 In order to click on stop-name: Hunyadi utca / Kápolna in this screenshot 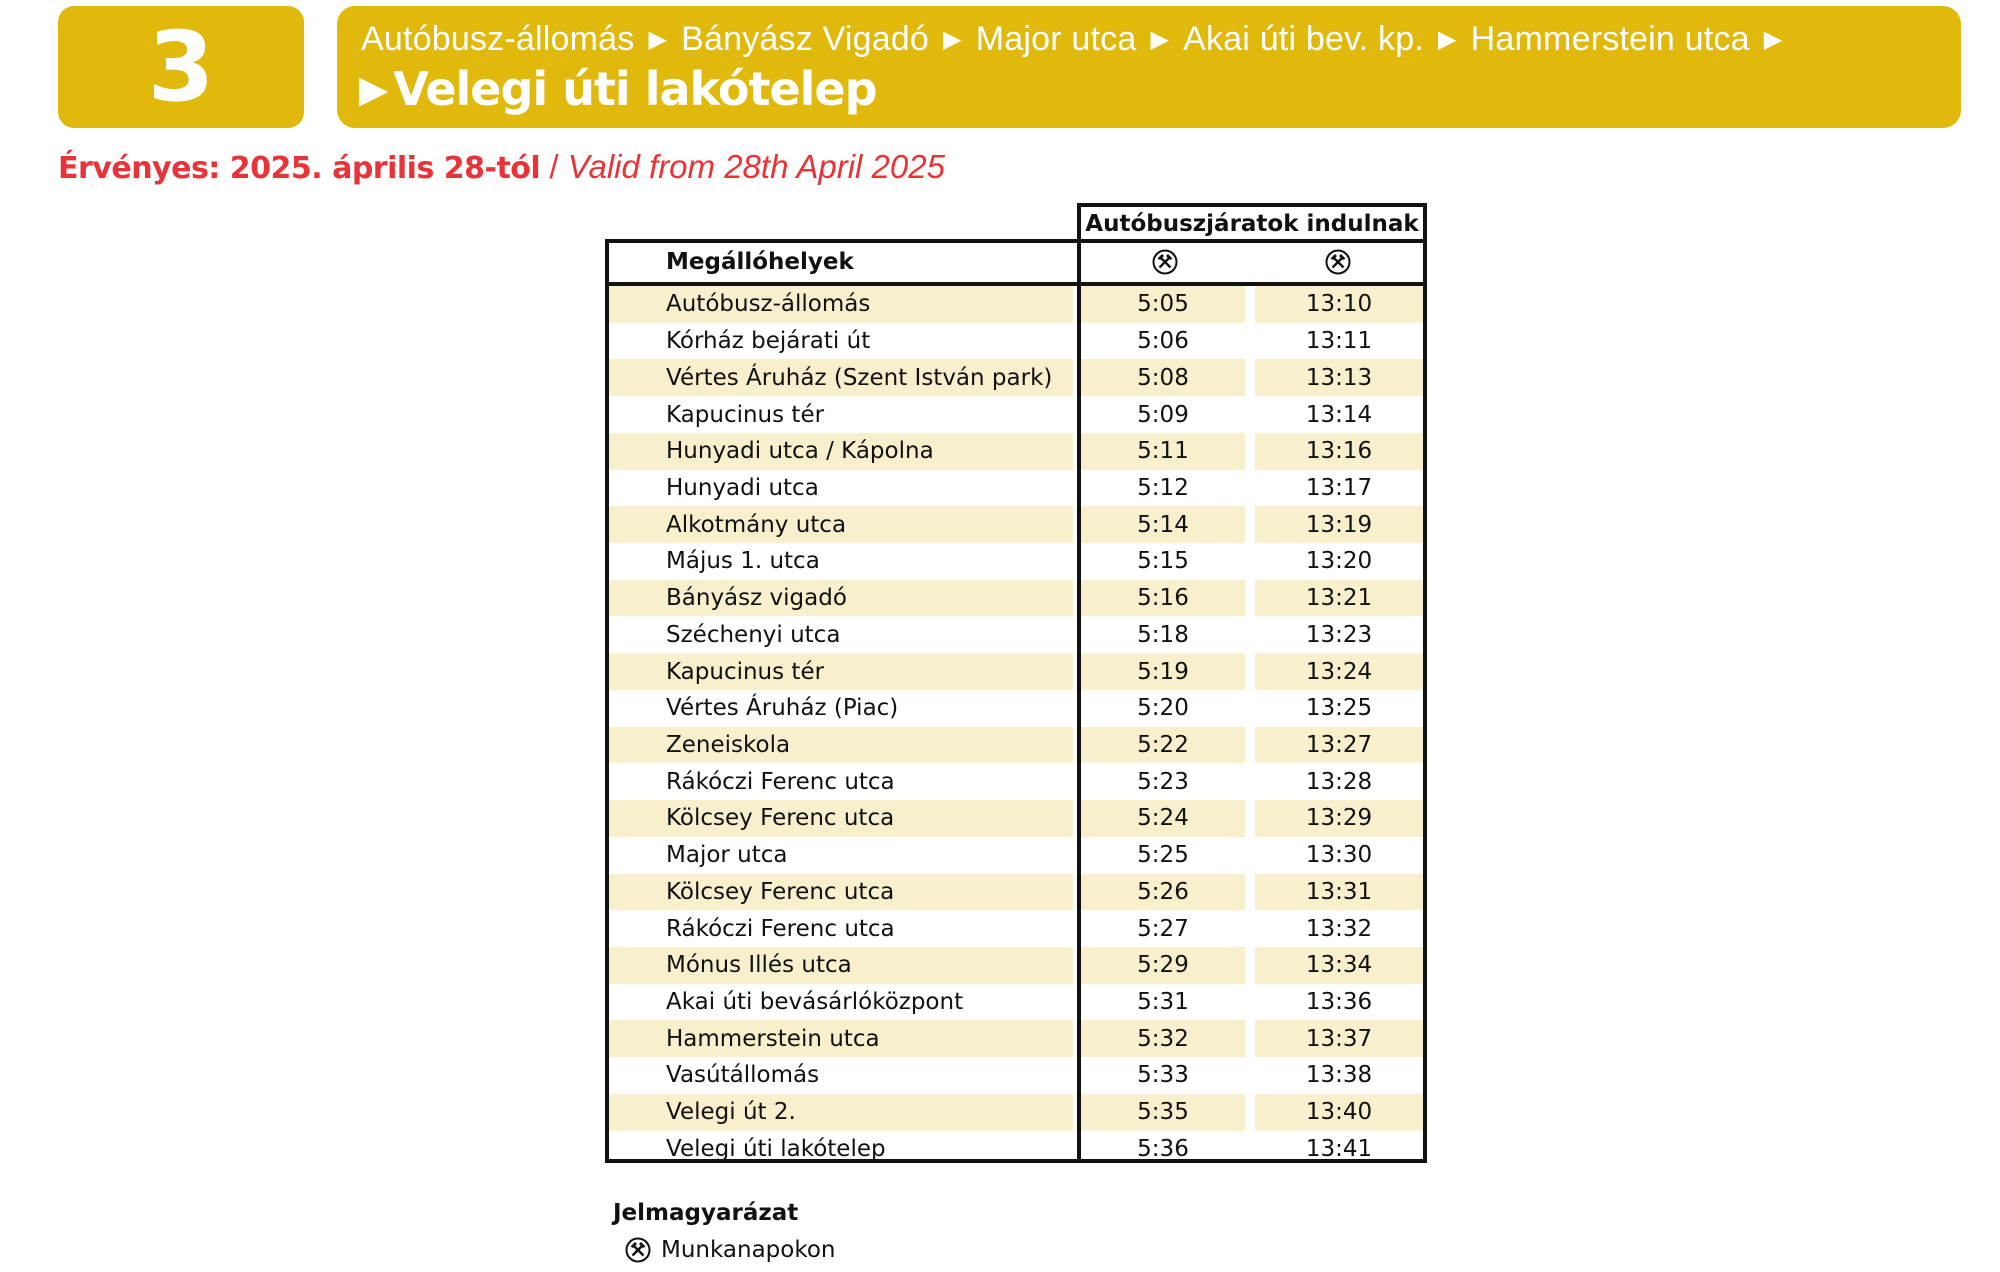, I will do `click(841, 451)`.